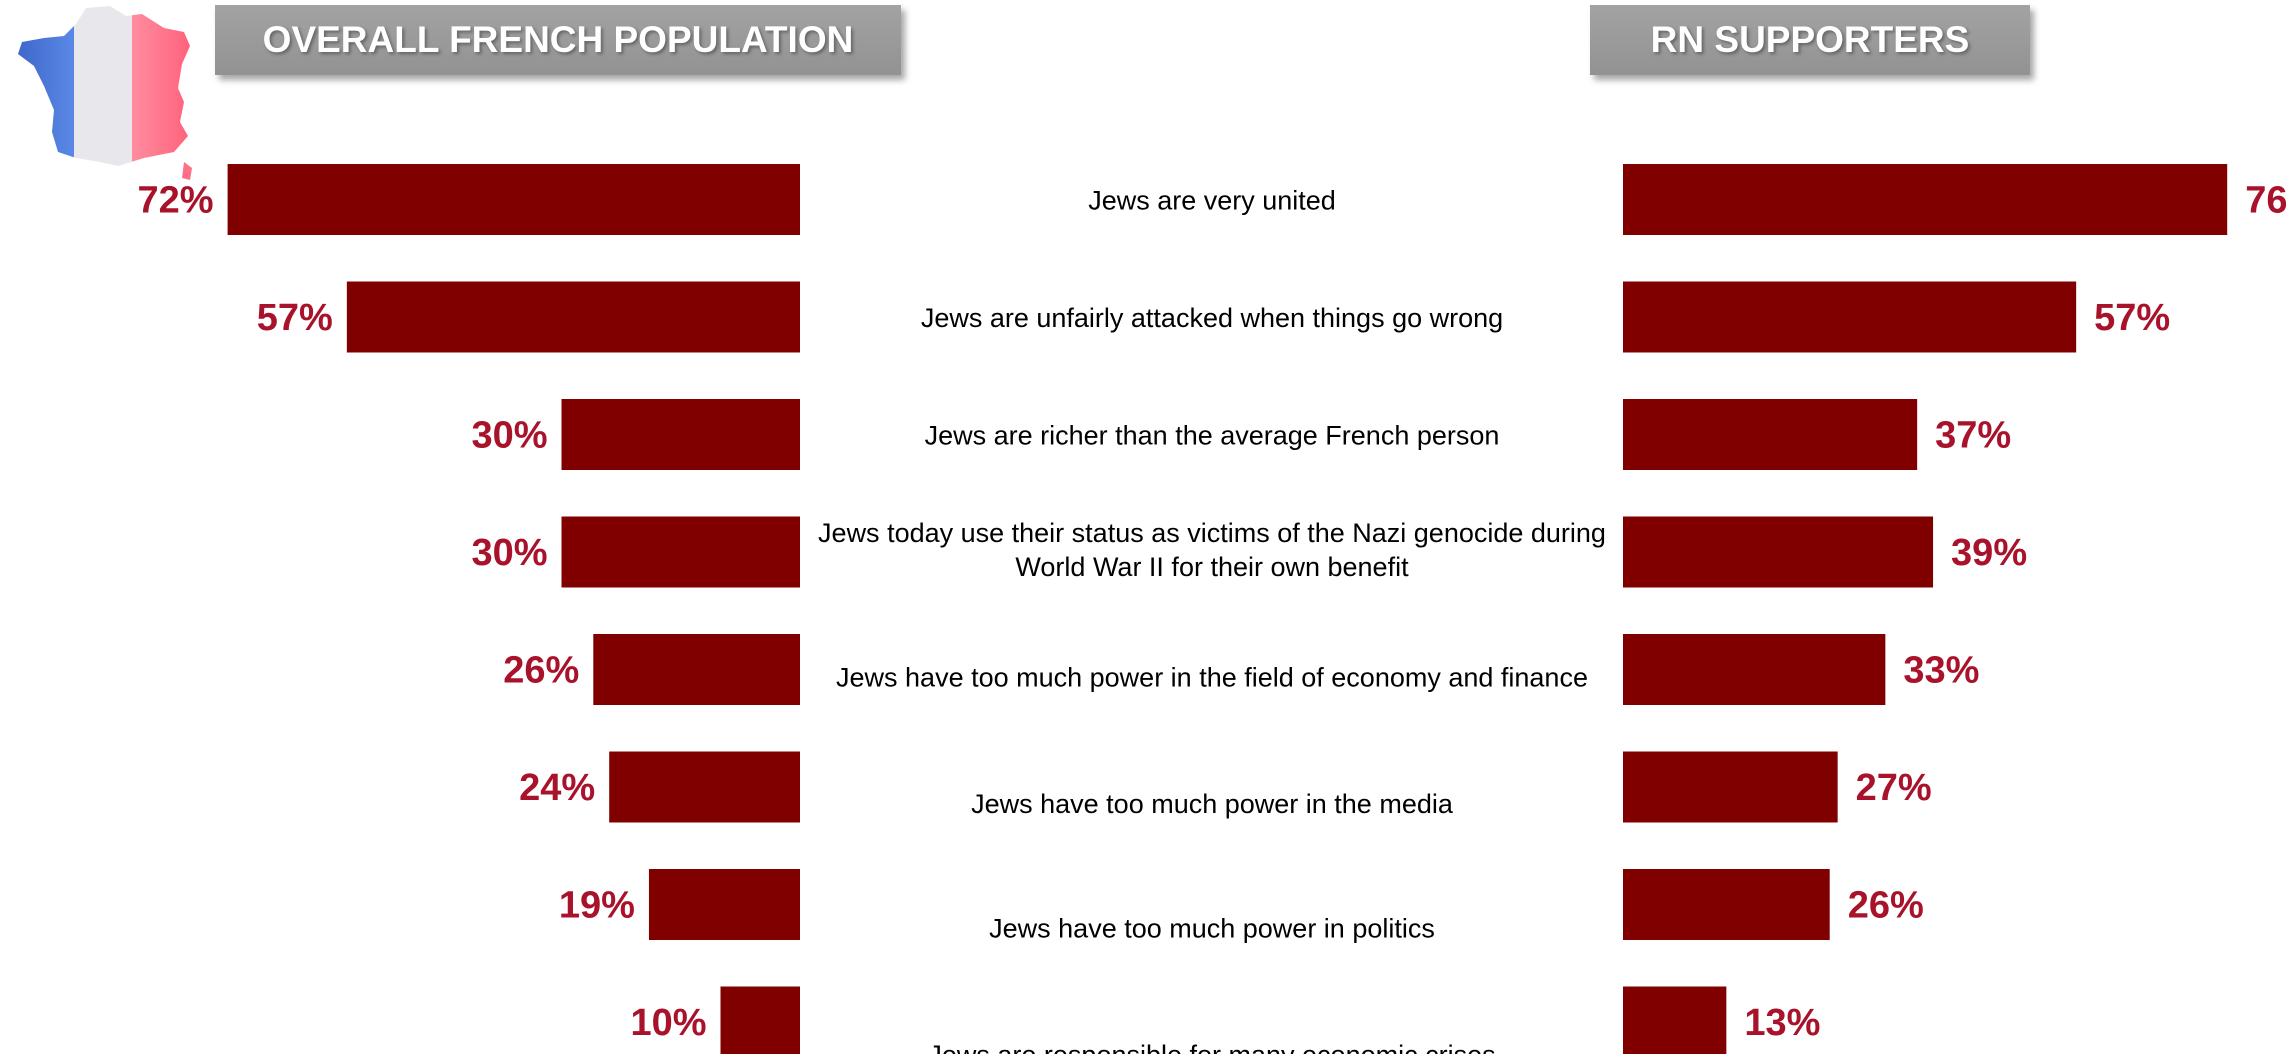  What do you see at coordinates (597, 906) in the screenshot?
I see `value-label-left-6: 19%` at bounding box center [597, 906].